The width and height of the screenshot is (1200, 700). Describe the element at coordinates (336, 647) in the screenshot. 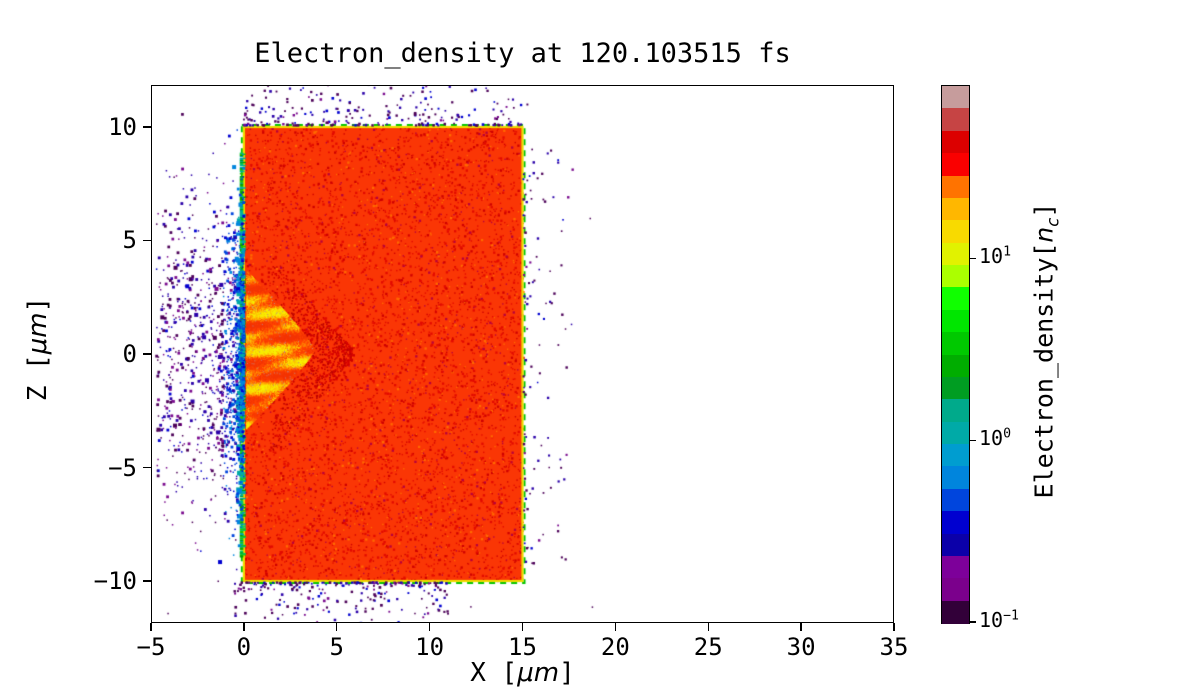

I see `x-tick-label: 5` at that location.